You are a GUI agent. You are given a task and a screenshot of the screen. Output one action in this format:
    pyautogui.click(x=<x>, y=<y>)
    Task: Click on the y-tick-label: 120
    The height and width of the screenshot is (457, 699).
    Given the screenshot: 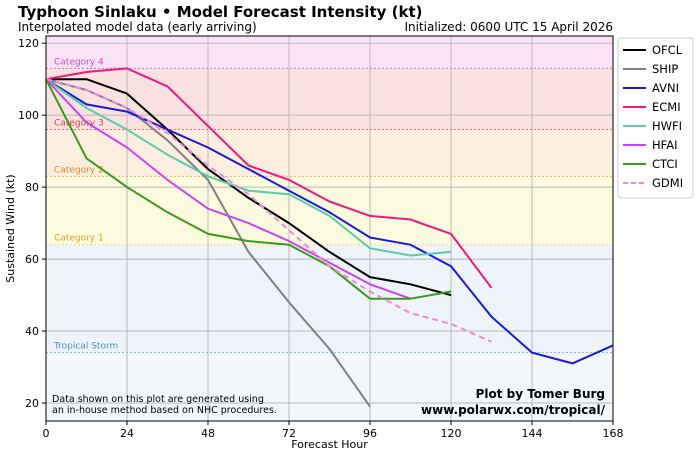 What is the action you would take?
    pyautogui.click(x=28, y=43)
    